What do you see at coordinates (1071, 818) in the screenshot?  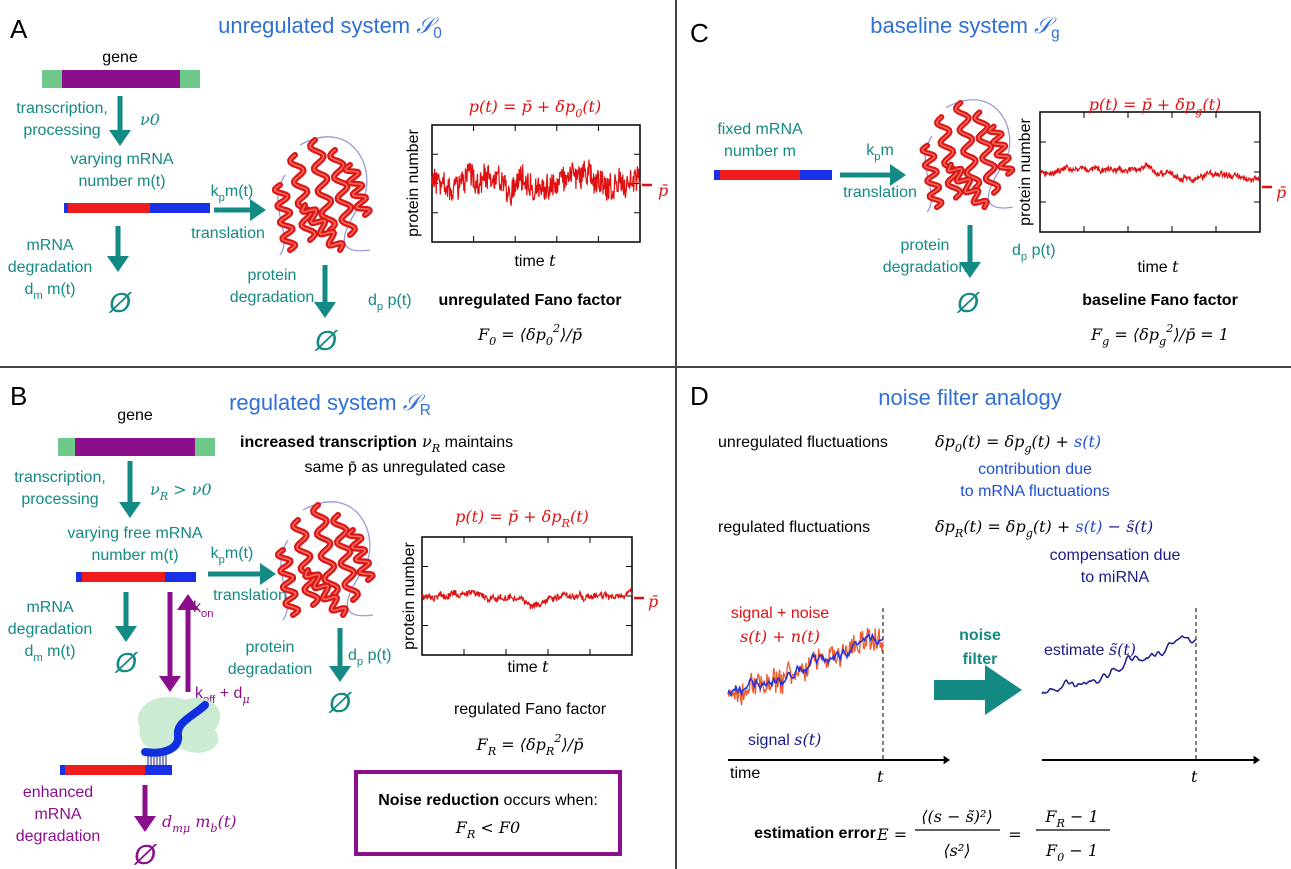 I see `math-label: FR − 1` at bounding box center [1071, 818].